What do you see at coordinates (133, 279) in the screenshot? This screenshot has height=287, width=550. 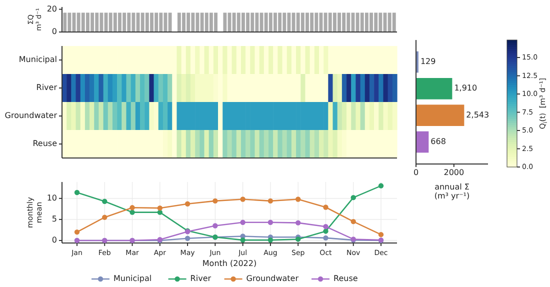 I see `legend-label: Municipal` at bounding box center [133, 279].